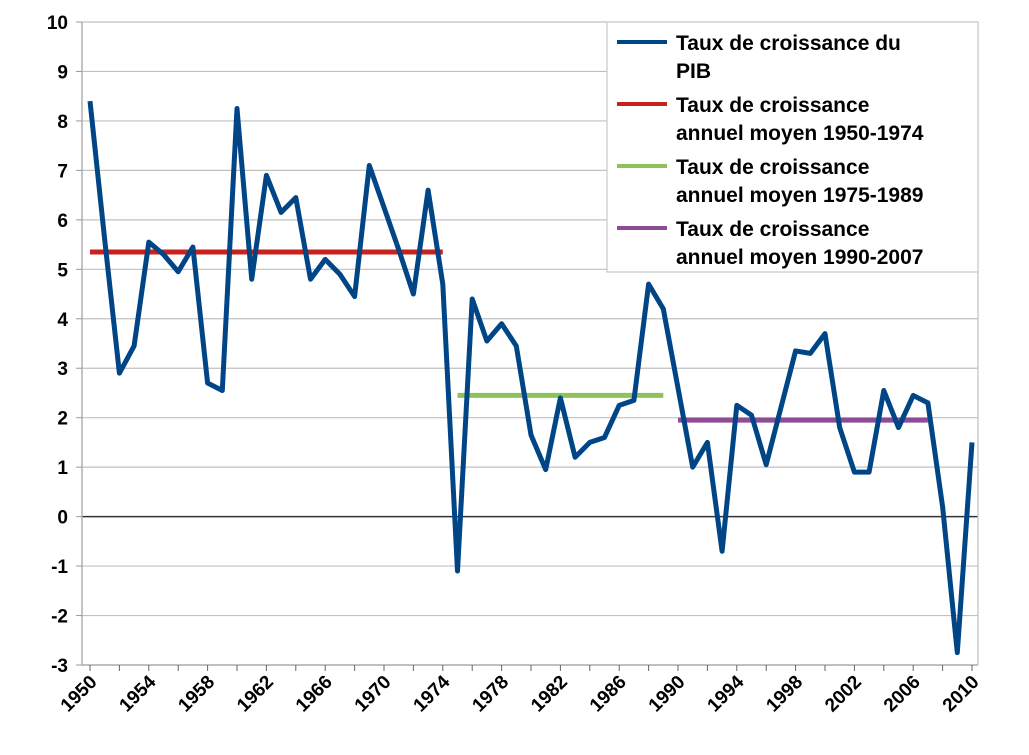 Image resolution: width=1029 pixels, height=755 pixels. I want to click on y-tick-label: 7, so click(62, 171).